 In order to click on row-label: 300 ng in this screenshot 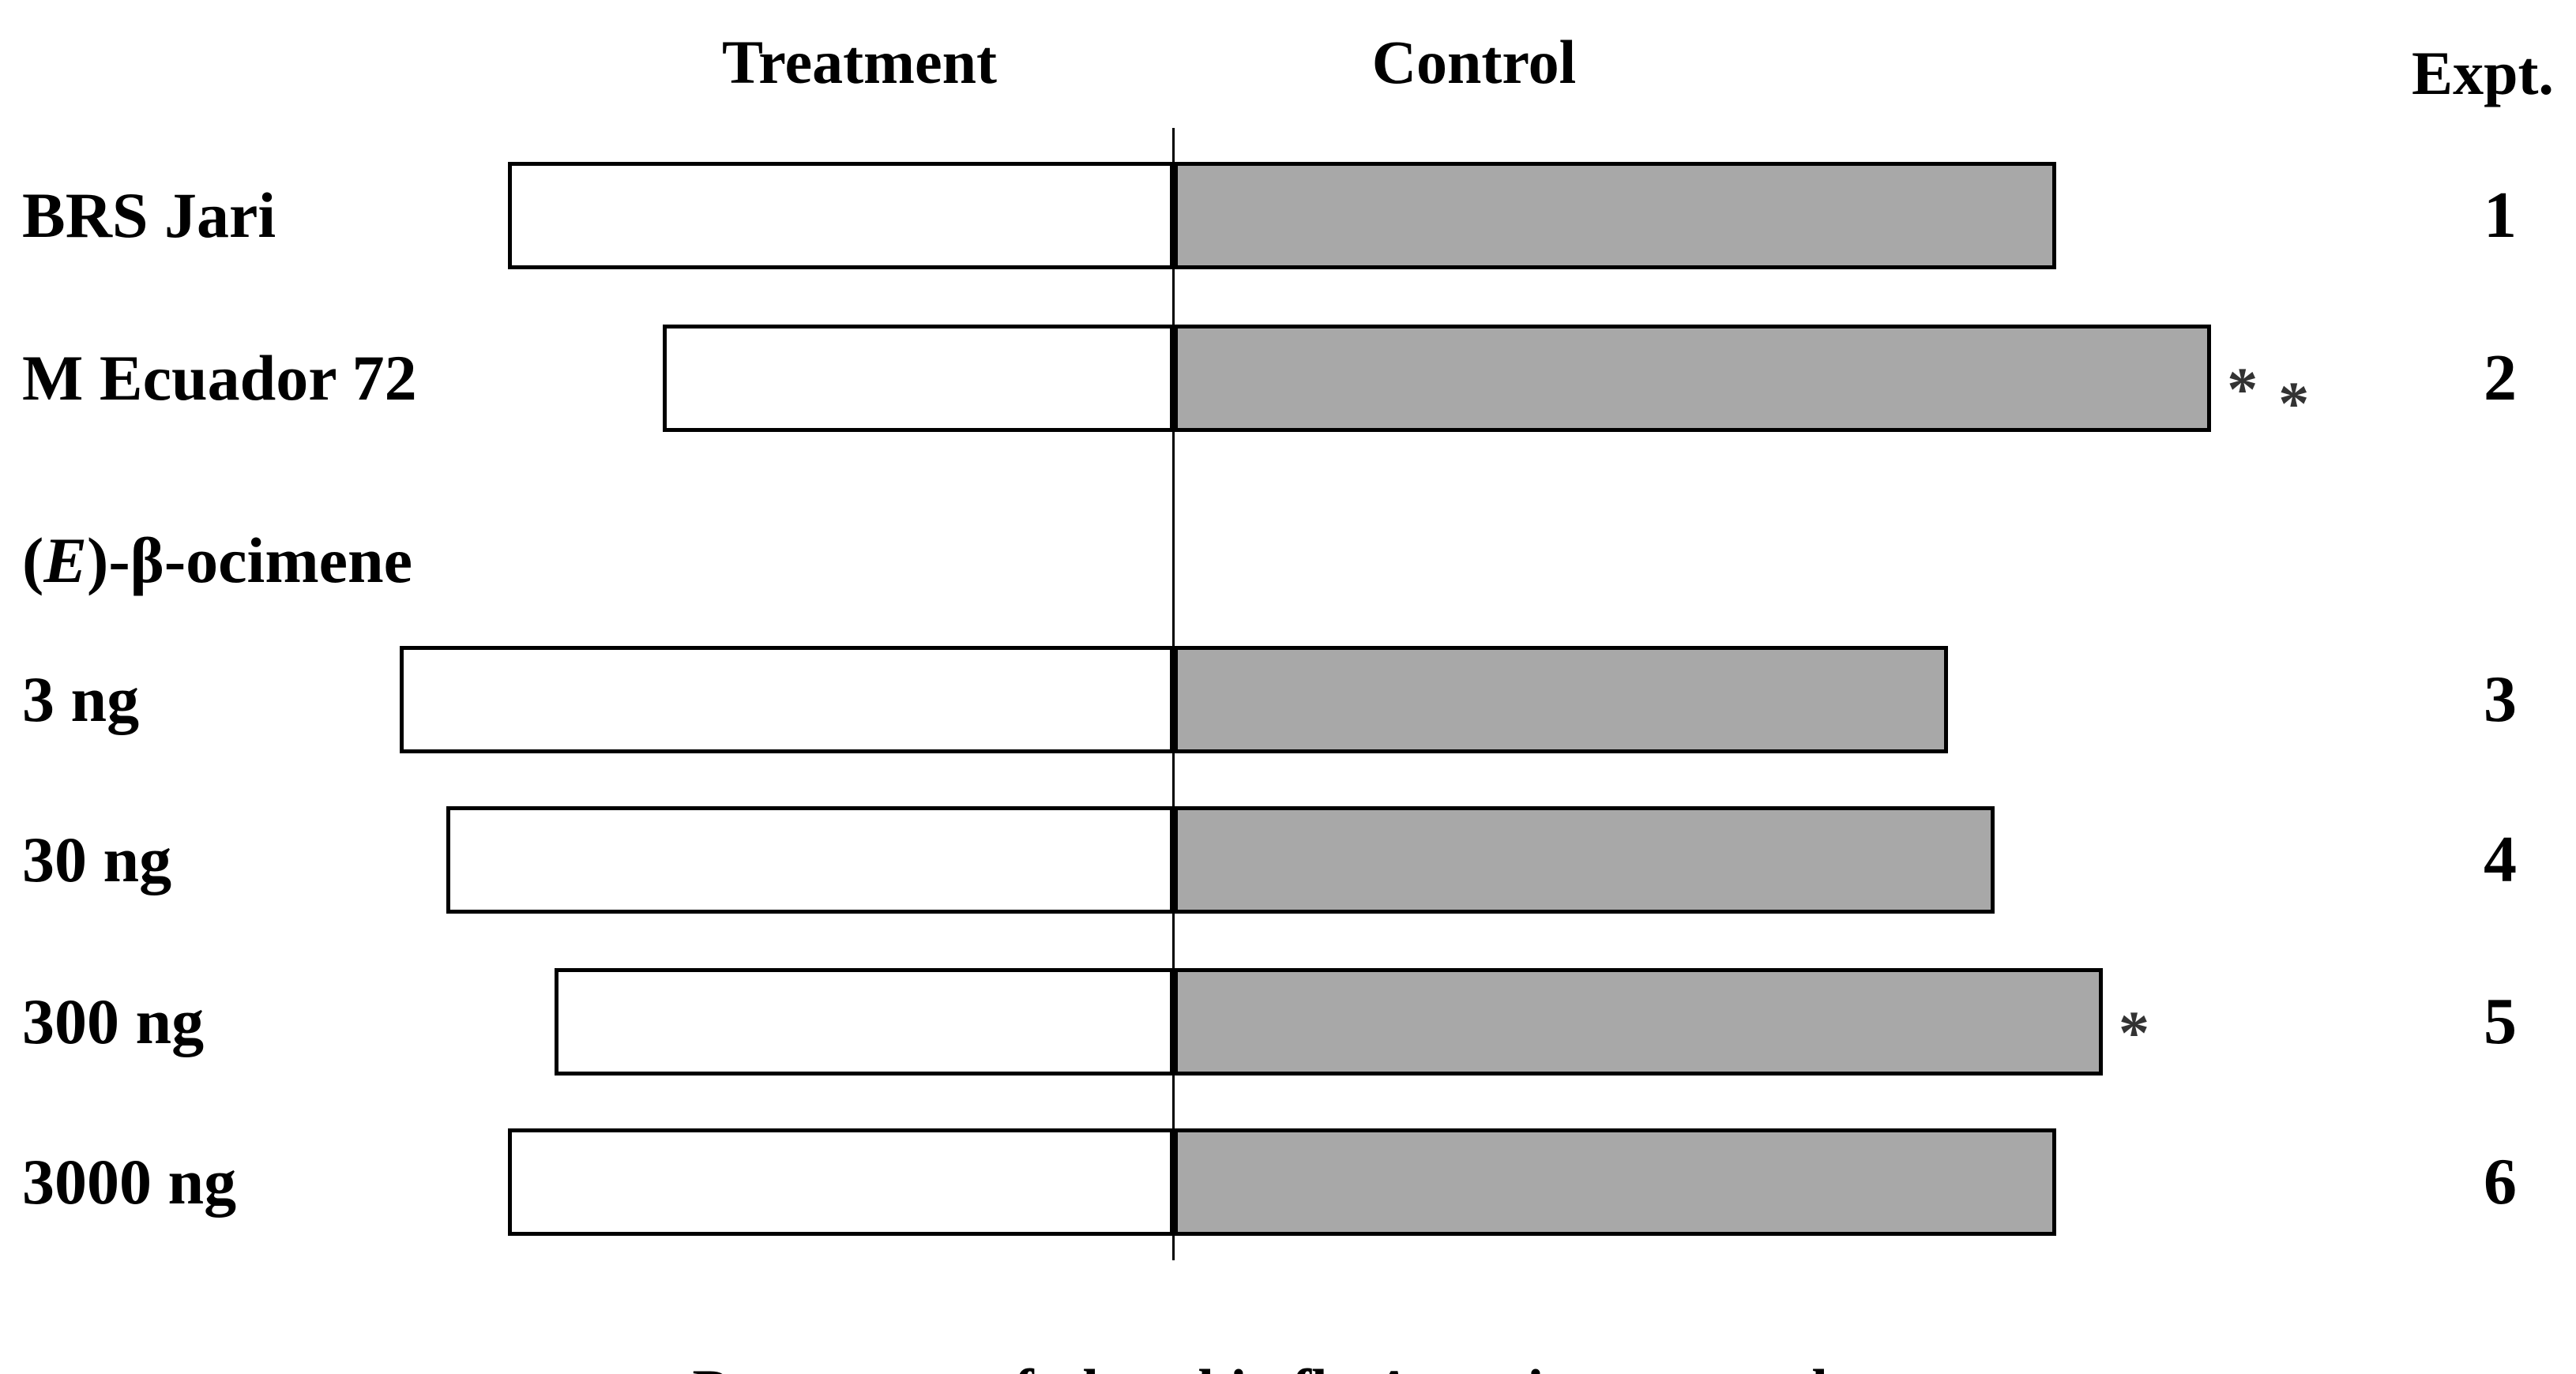, I will do `click(114, 1021)`.